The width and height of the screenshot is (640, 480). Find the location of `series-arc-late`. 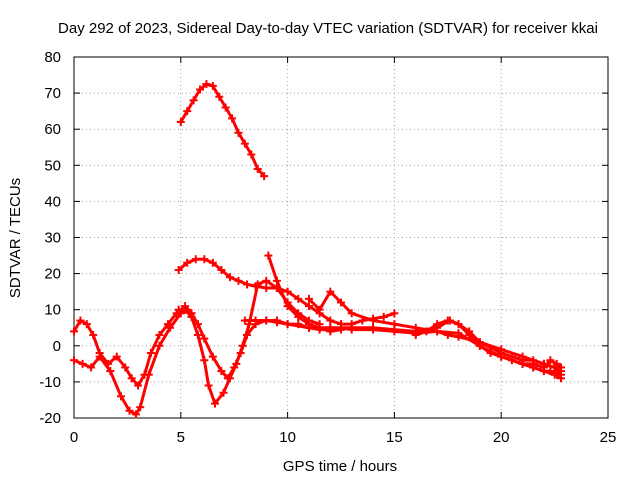

series-arc-late is located at coordinates (415, 313).